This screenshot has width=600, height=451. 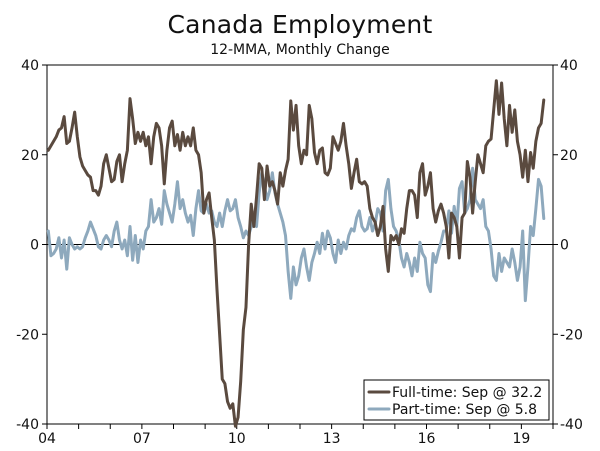 I want to click on legend-label-part-time: Part-time: Sep @ 5.8, so click(x=464, y=410).